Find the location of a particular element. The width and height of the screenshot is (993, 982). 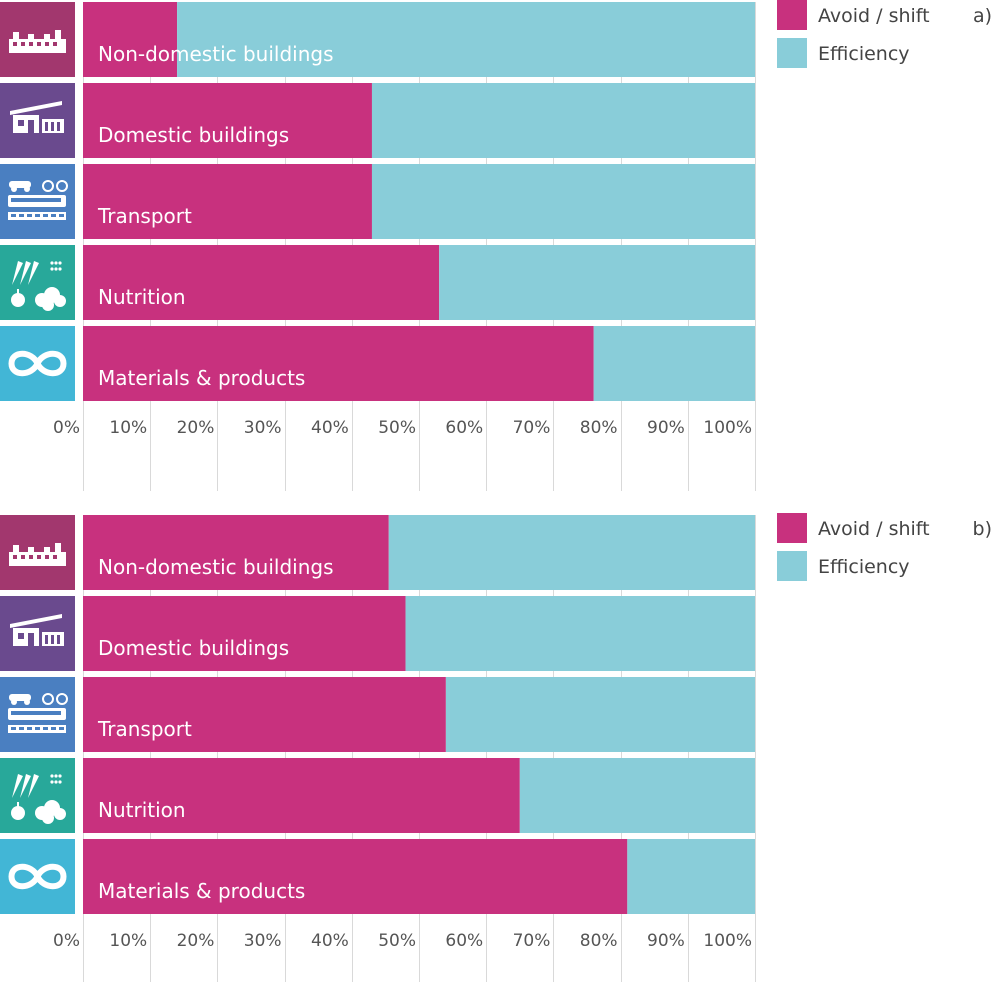

x-tick-label-1-10: 10% is located at coordinates (128, 428).